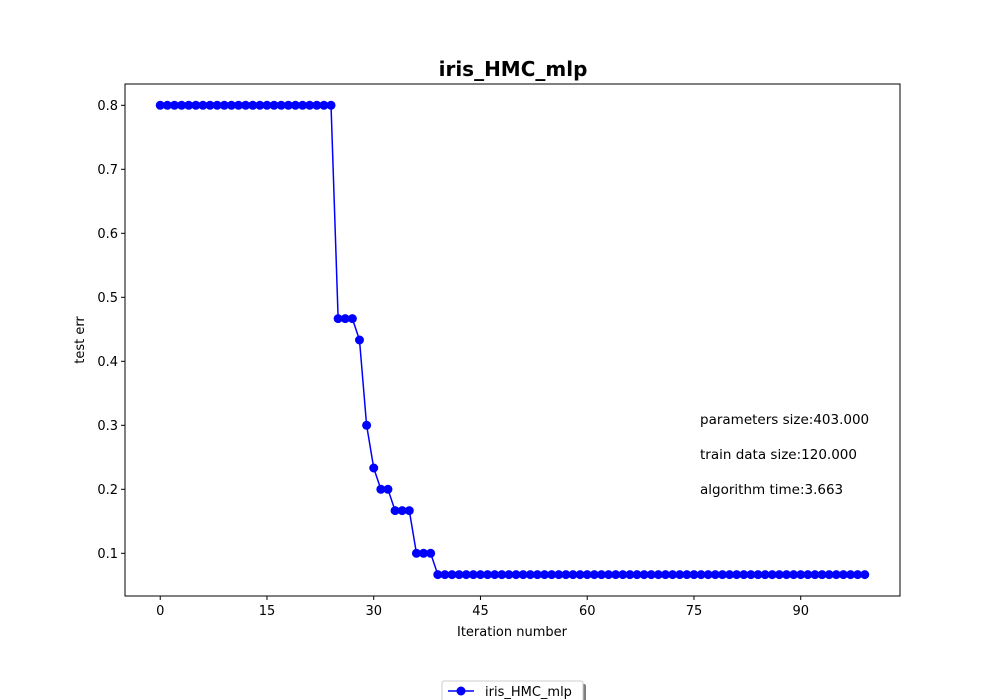 The image size is (1000, 700). Describe the element at coordinates (528, 692) in the screenshot. I see `legend-label: iris_HMC_mlp` at that location.